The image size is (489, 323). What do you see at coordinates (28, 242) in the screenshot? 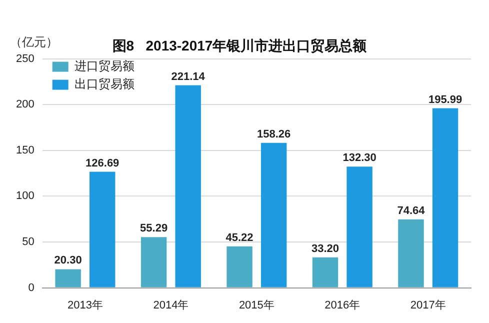
I see `y-tick-label: 50` at bounding box center [28, 242].